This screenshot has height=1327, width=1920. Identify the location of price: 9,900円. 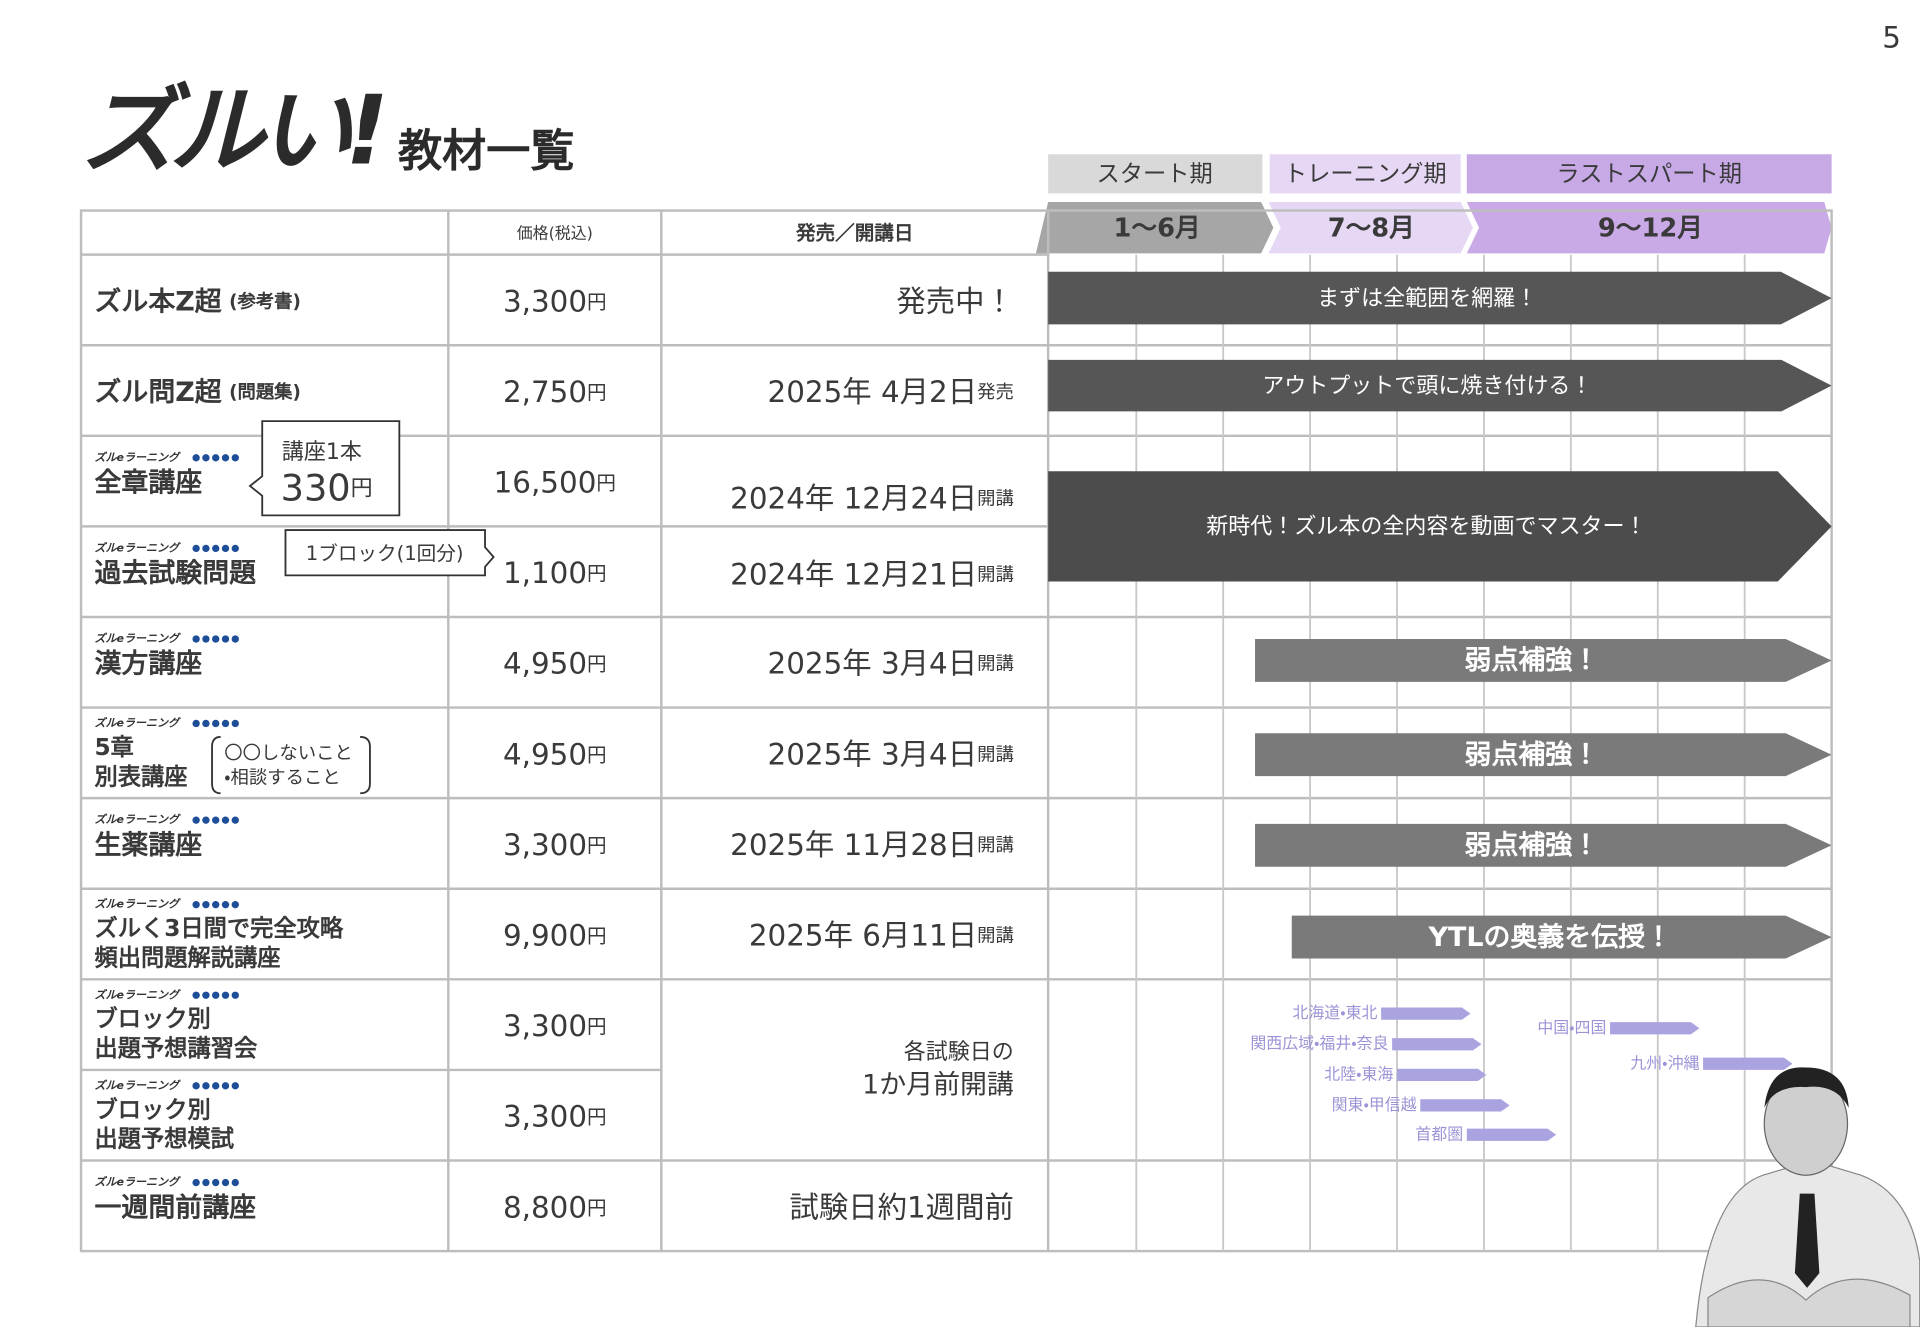
(555, 935).